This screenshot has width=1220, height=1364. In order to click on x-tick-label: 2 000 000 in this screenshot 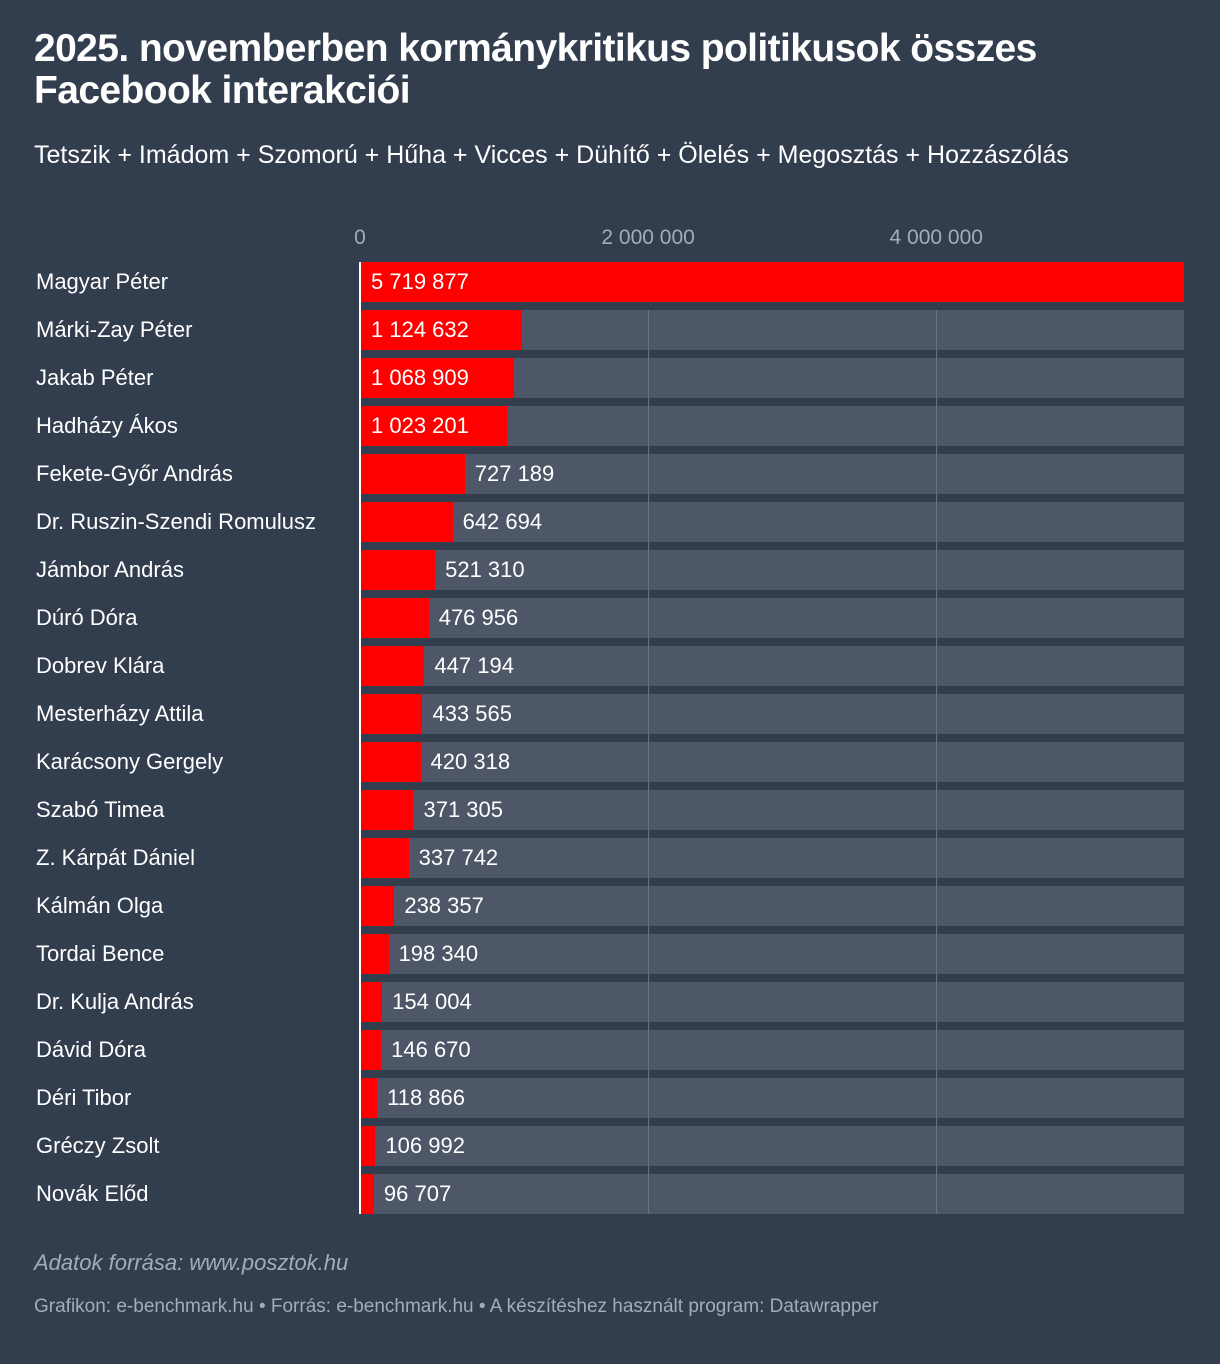, I will do `click(648, 237)`.